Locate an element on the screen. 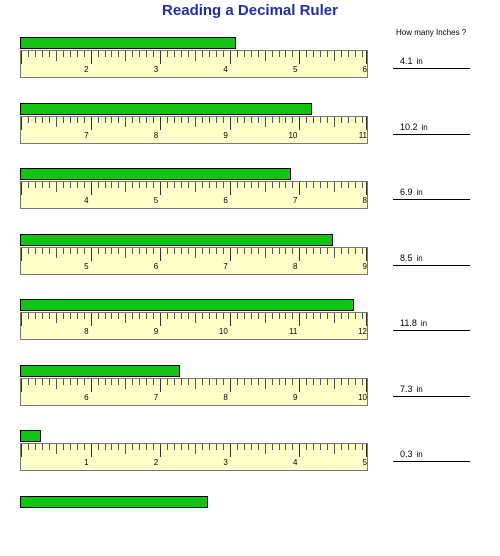 The height and width of the screenshot is (556, 500). answer-field: 7.3 in is located at coordinates (431, 389).